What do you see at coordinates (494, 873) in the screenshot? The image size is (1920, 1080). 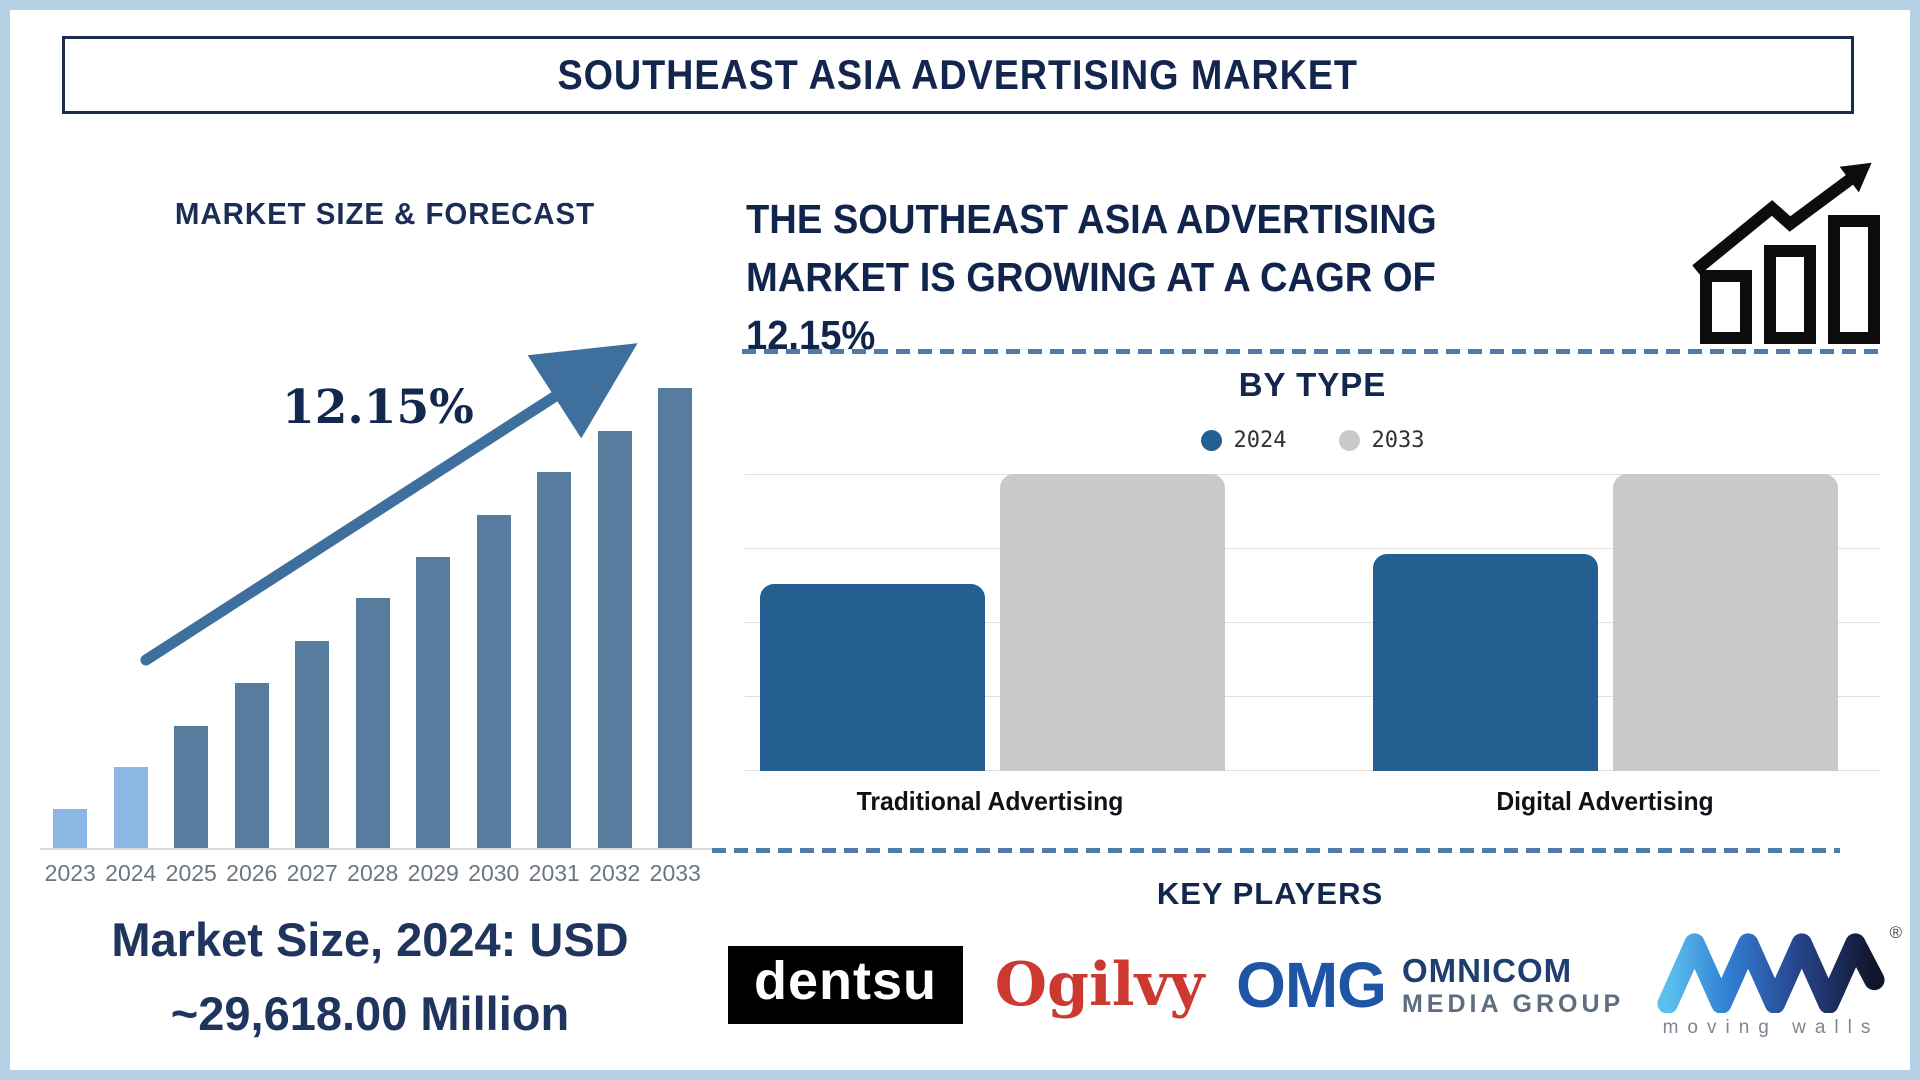 I see `year-label-2030: 2030` at bounding box center [494, 873].